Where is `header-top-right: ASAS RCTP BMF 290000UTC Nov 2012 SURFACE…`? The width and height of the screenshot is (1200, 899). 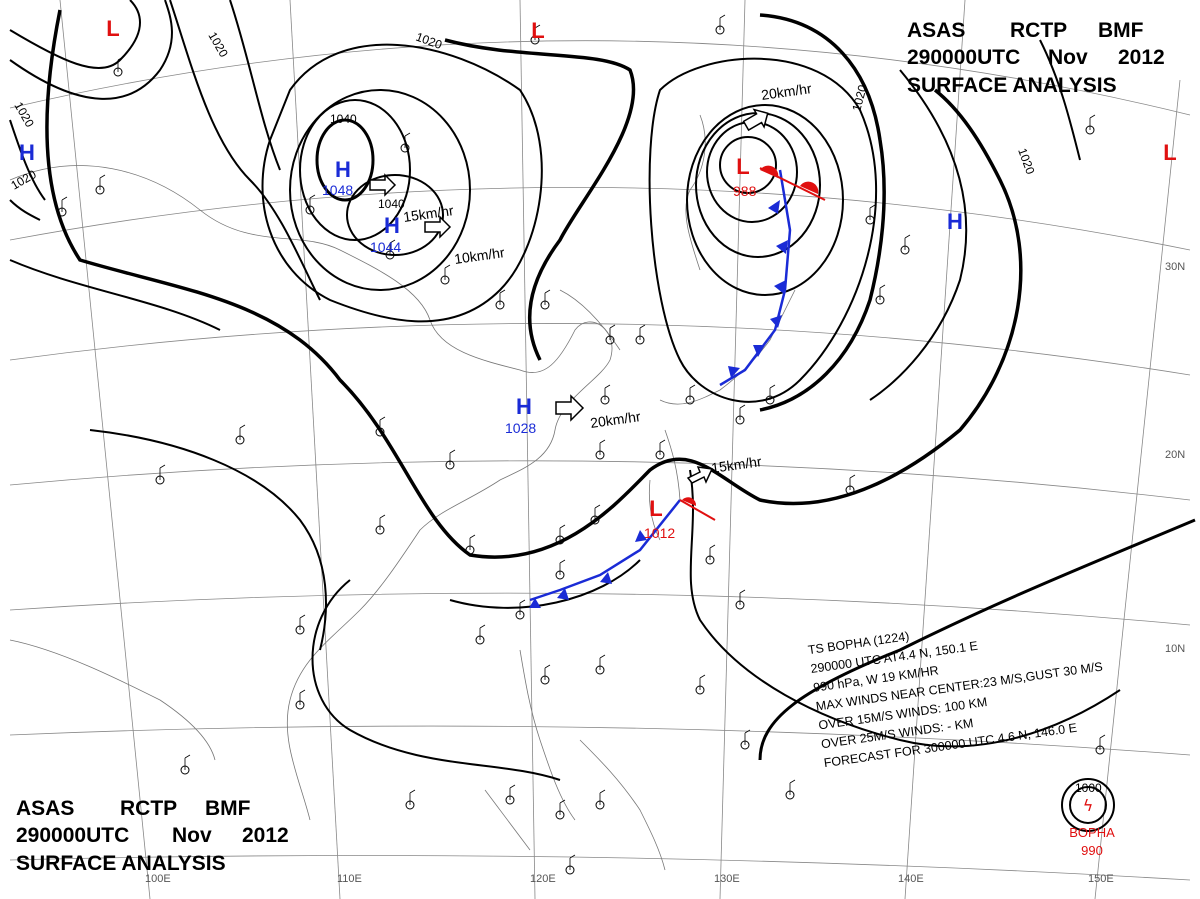
header-top-right: ASAS RCTP BMF 290000UTC Nov 2012 SURFACE… is located at coordinates (1036, 58).